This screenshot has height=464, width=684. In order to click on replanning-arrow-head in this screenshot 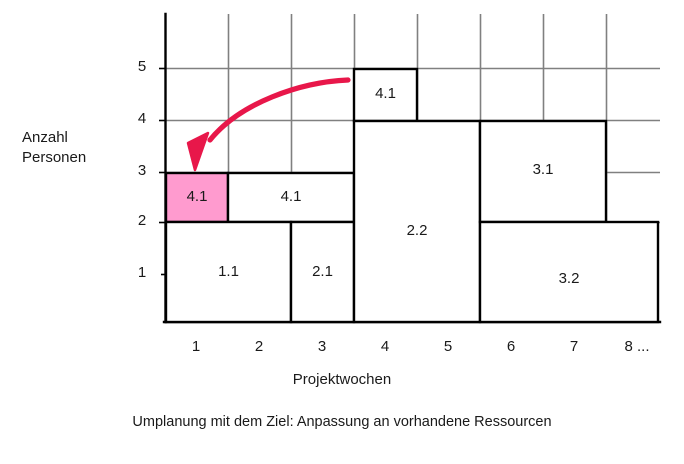, I will do `click(198, 151)`.